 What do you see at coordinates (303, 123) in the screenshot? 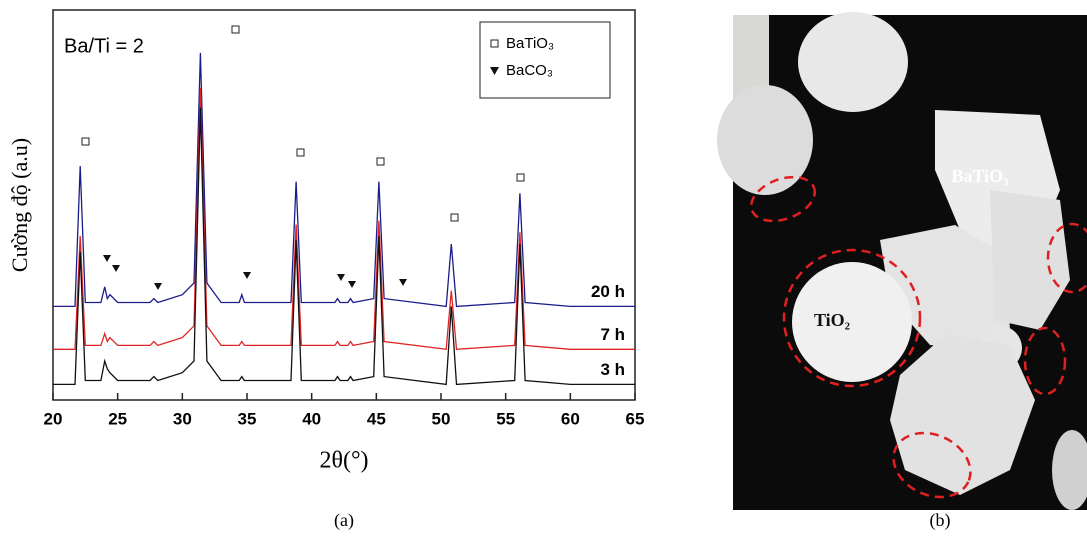
I see `peak-markers` at bounding box center [303, 123].